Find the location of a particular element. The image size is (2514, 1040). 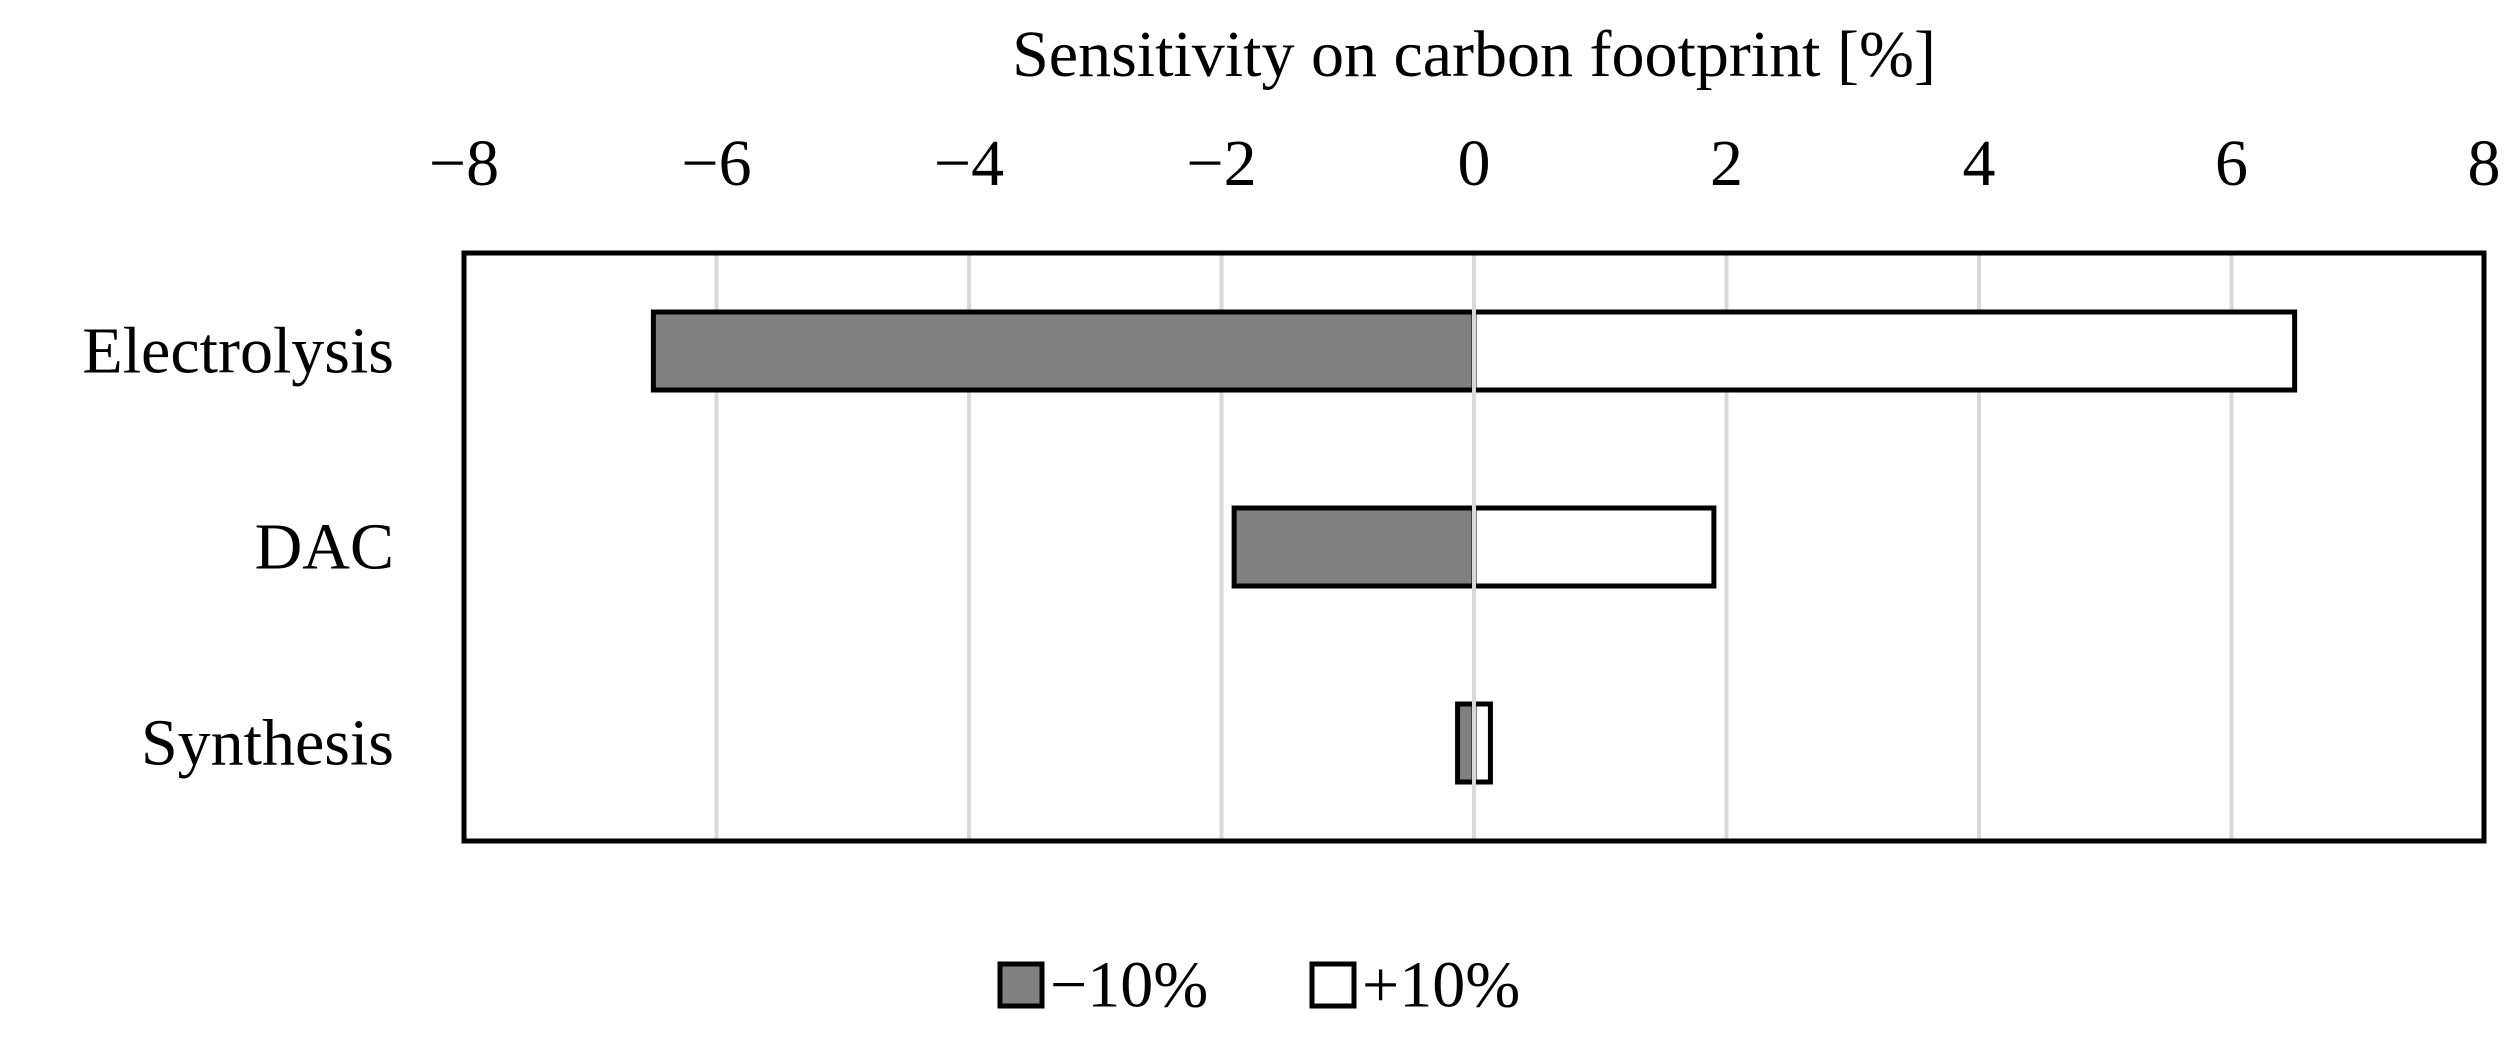

x-tick-label: −8 is located at coordinates (464, 163).